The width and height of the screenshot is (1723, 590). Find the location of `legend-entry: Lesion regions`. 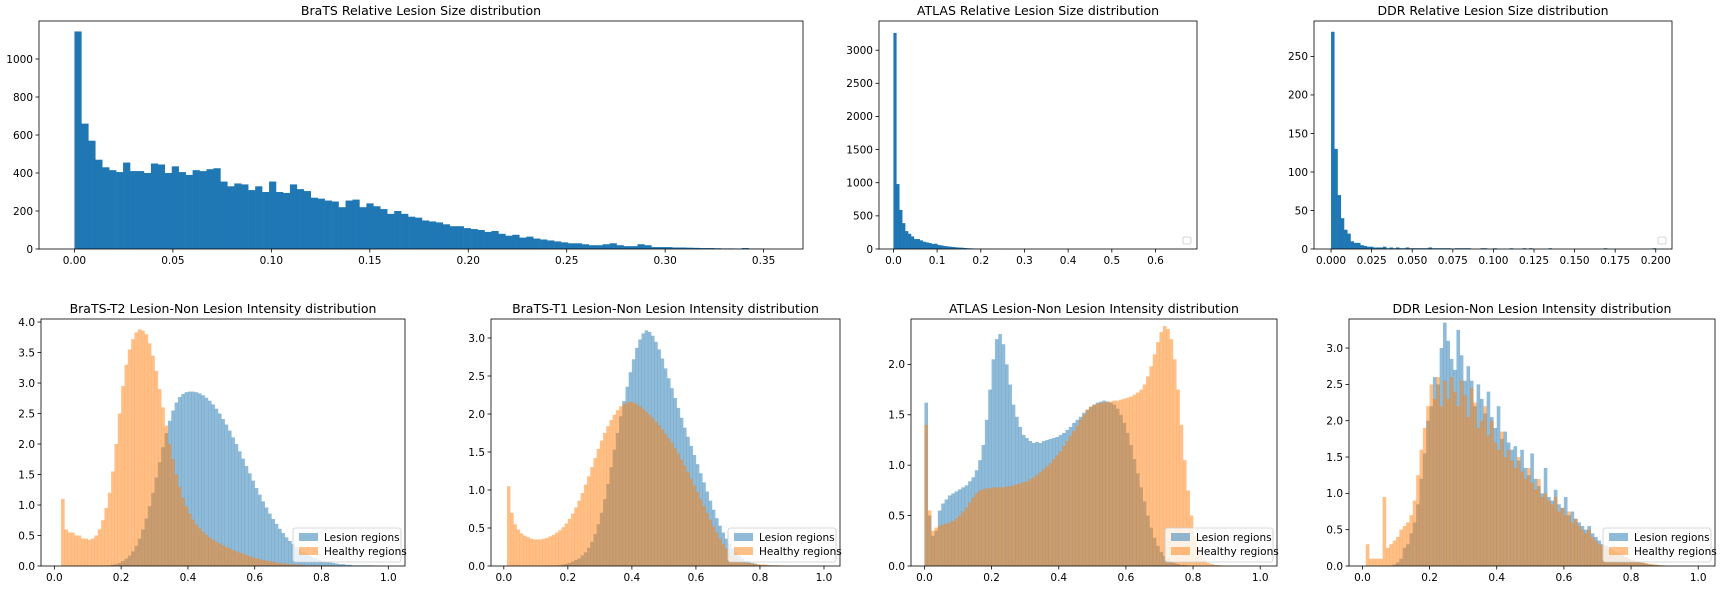

legend-entry: Lesion regions is located at coordinates (797, 538).